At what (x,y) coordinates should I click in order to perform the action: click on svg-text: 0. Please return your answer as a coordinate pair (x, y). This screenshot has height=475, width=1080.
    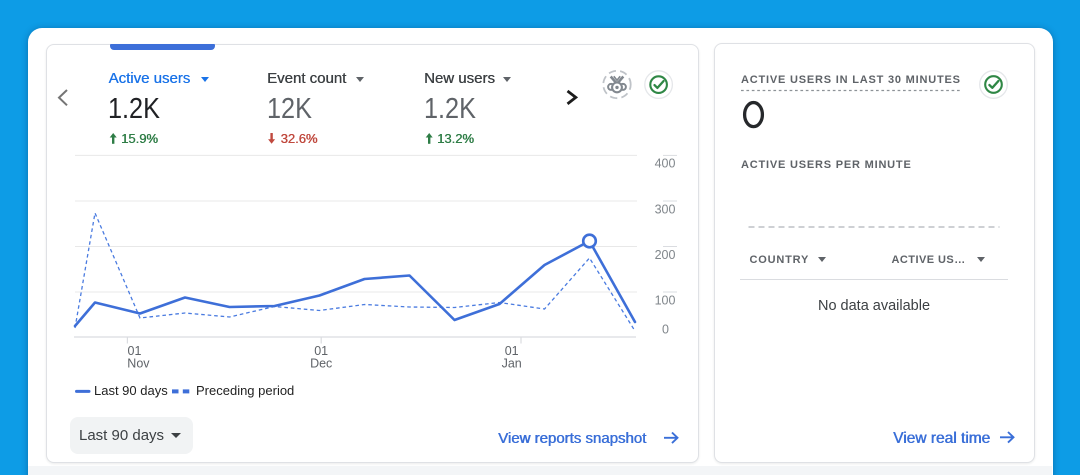
    Looking at the image, I should click on (665, 329).